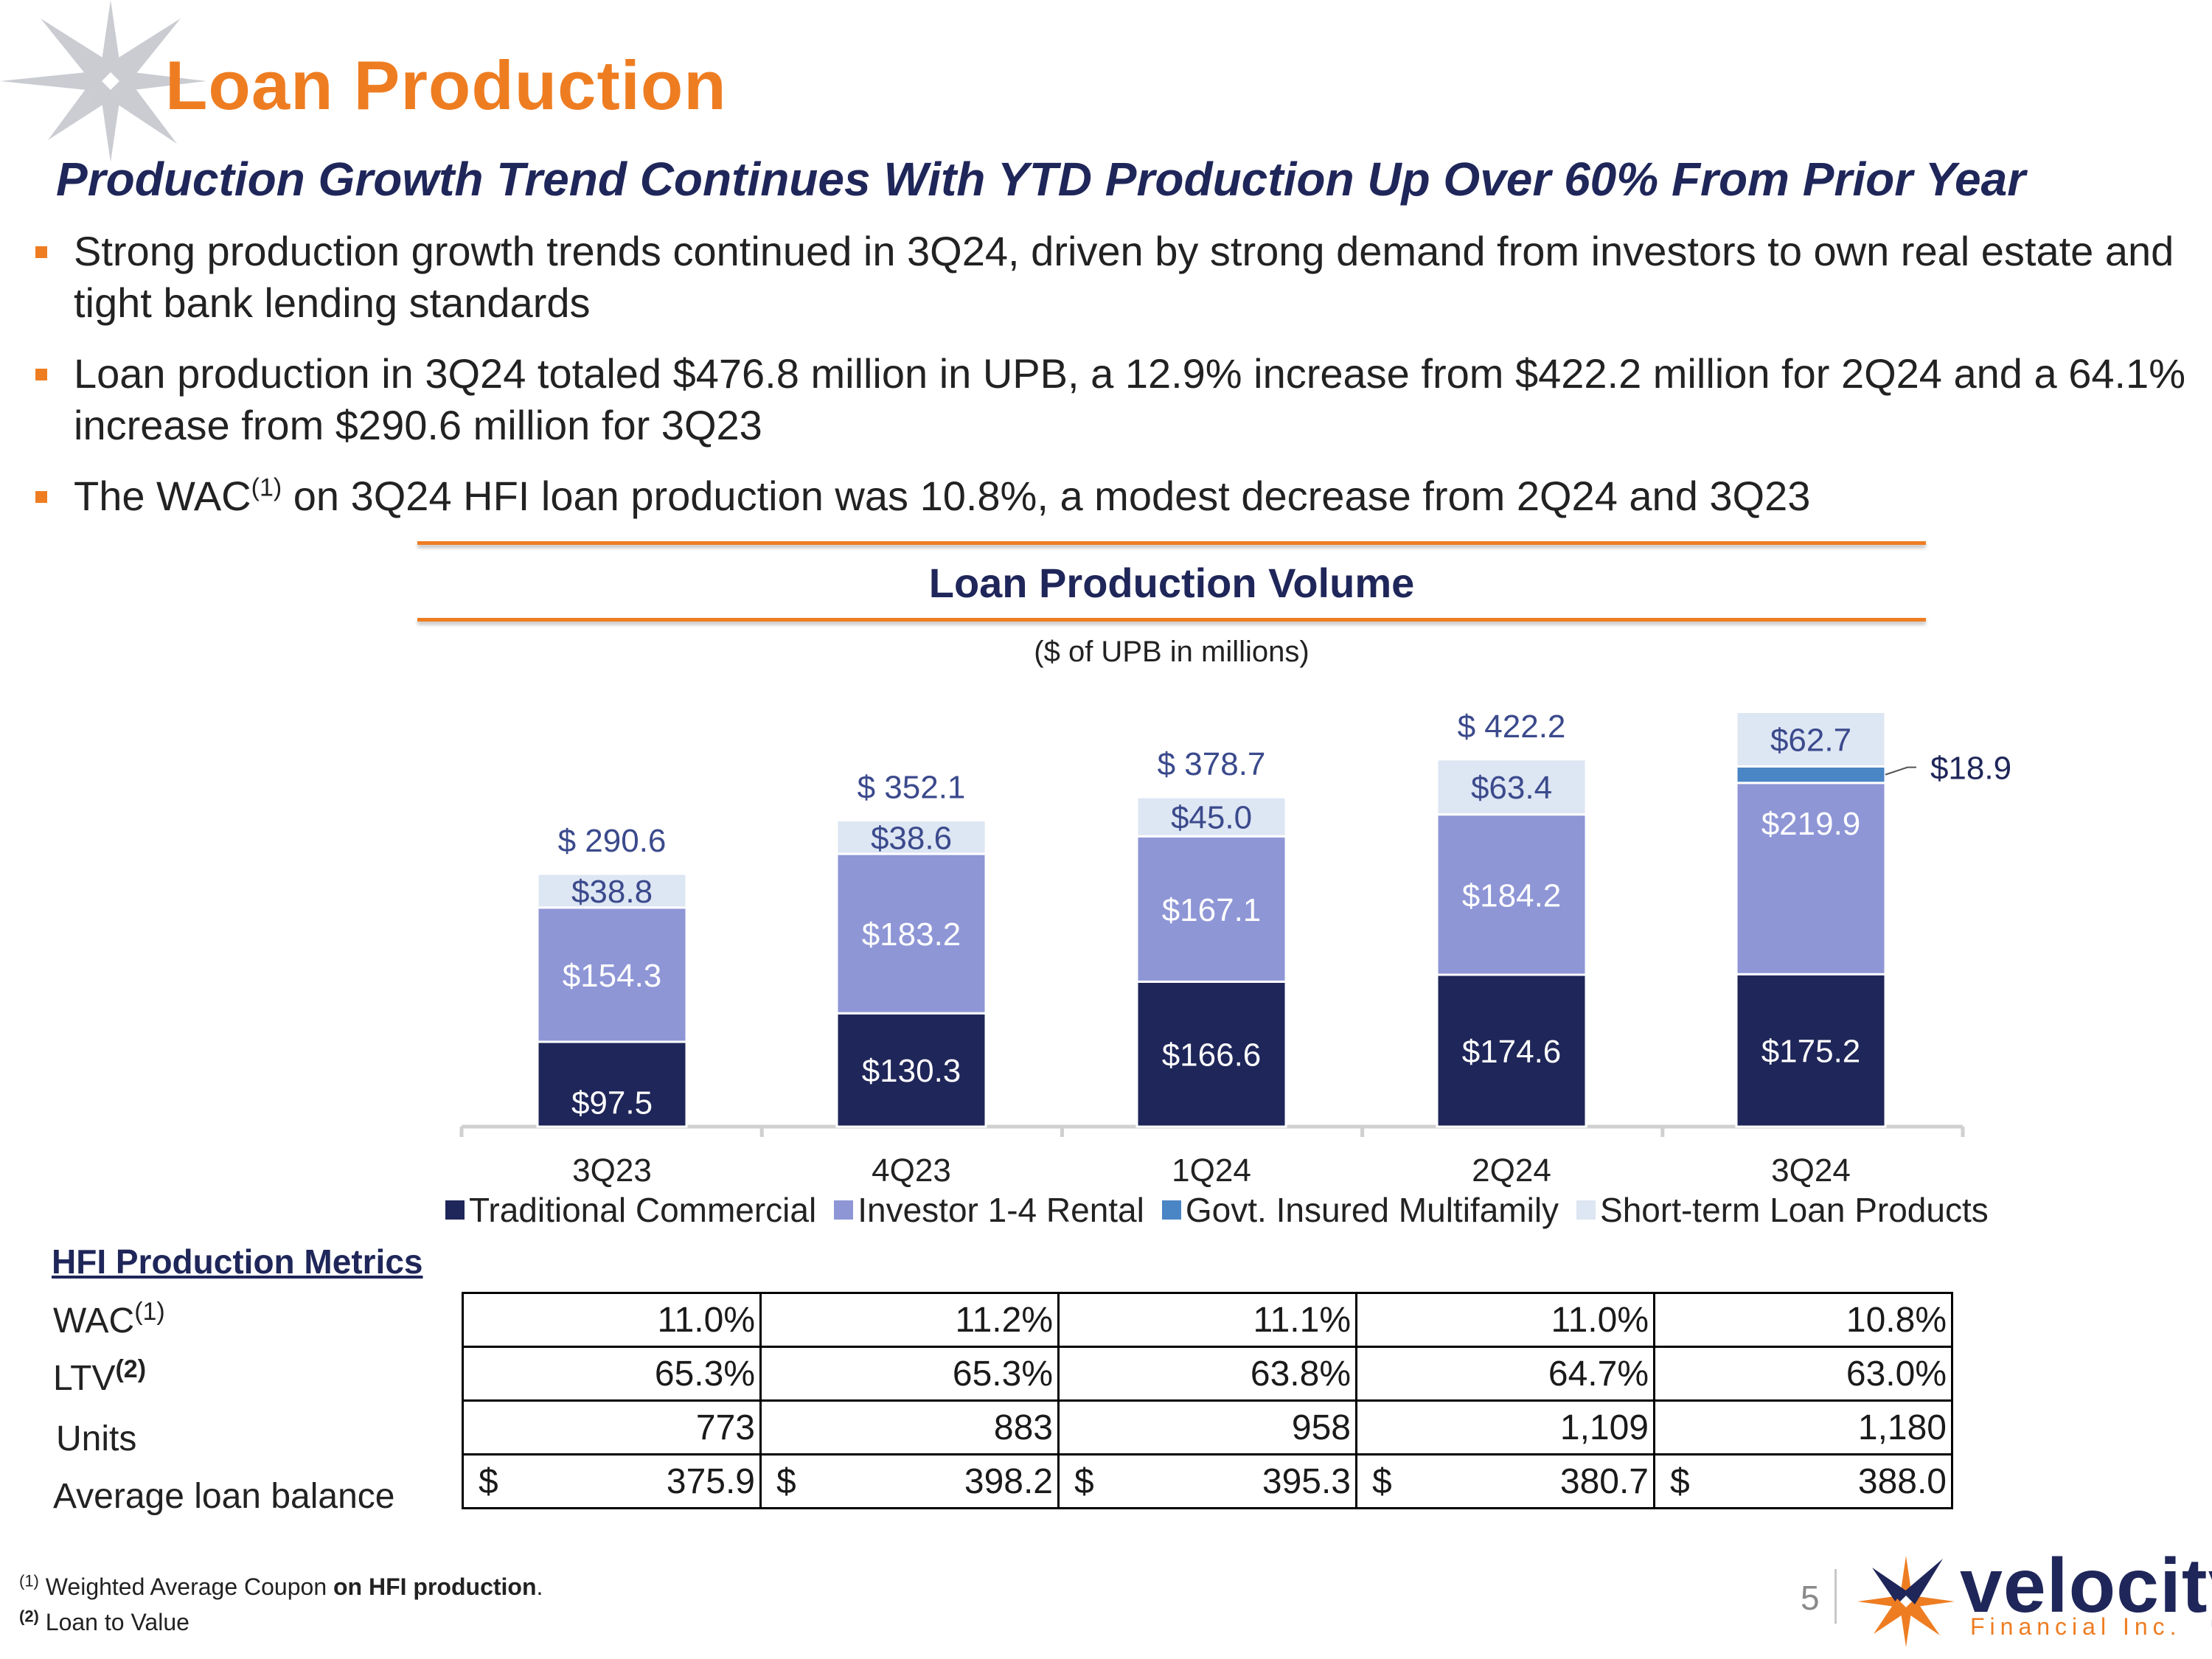 The image size is (2212, 1659). What do you see at coordinates (96, 1438) in the screenshot?
I see `metrics-row-label: Units` at bounding box center [96, 1438].